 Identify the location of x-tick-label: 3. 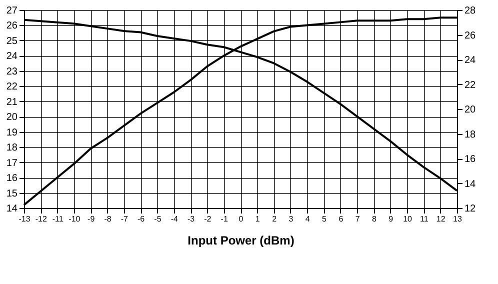
(291, 219).